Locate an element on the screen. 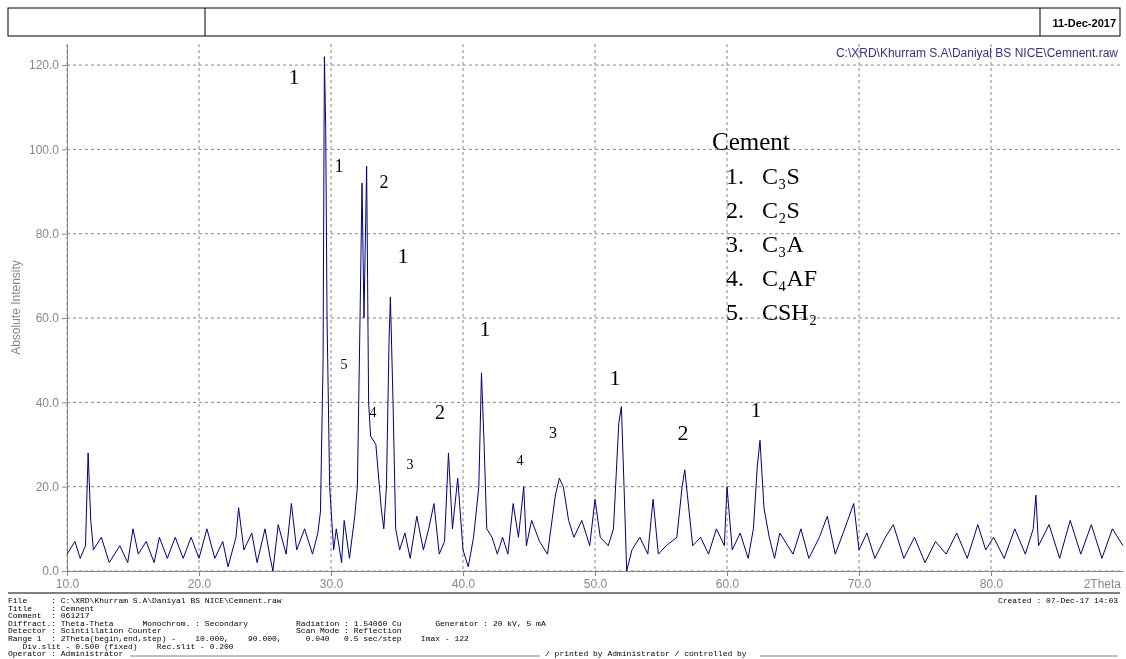  annotation: 5. CSH₂ is located at coordinates (772, 312).